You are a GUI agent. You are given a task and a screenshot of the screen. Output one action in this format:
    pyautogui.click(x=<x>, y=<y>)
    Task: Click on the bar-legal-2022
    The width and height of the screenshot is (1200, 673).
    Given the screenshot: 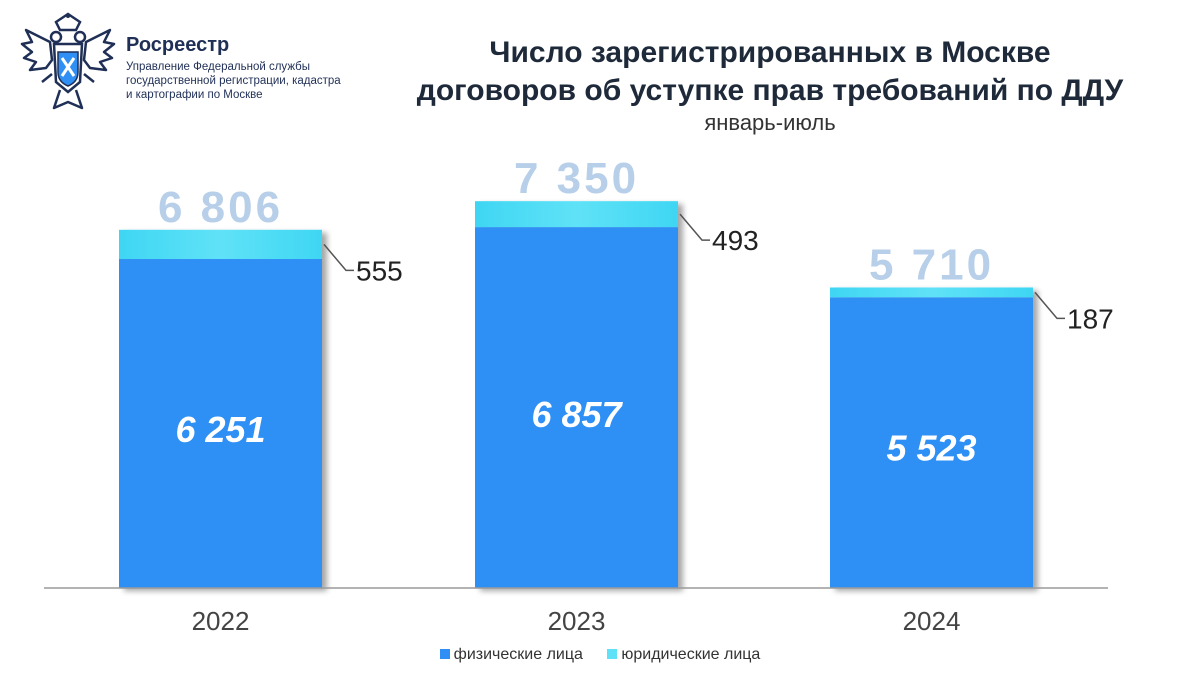 What is the action you would take?
    pyautogui.click(x=220, y=244)
    